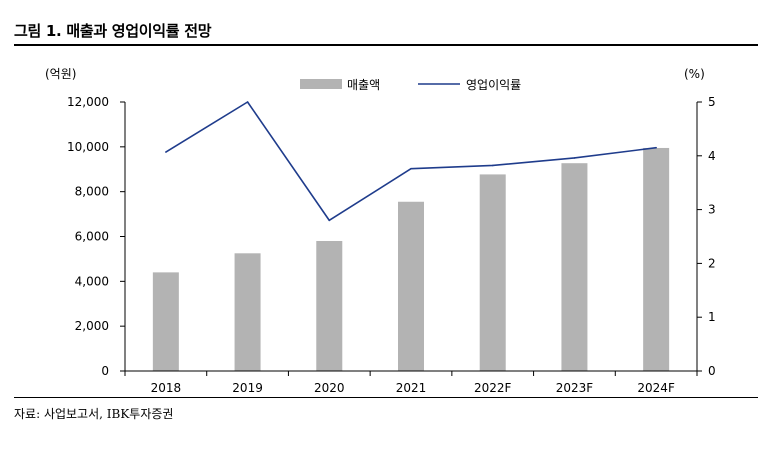  I want to click on figure-title: 그림 1. 매출과 영업이익률 전망, so click(113, 31).